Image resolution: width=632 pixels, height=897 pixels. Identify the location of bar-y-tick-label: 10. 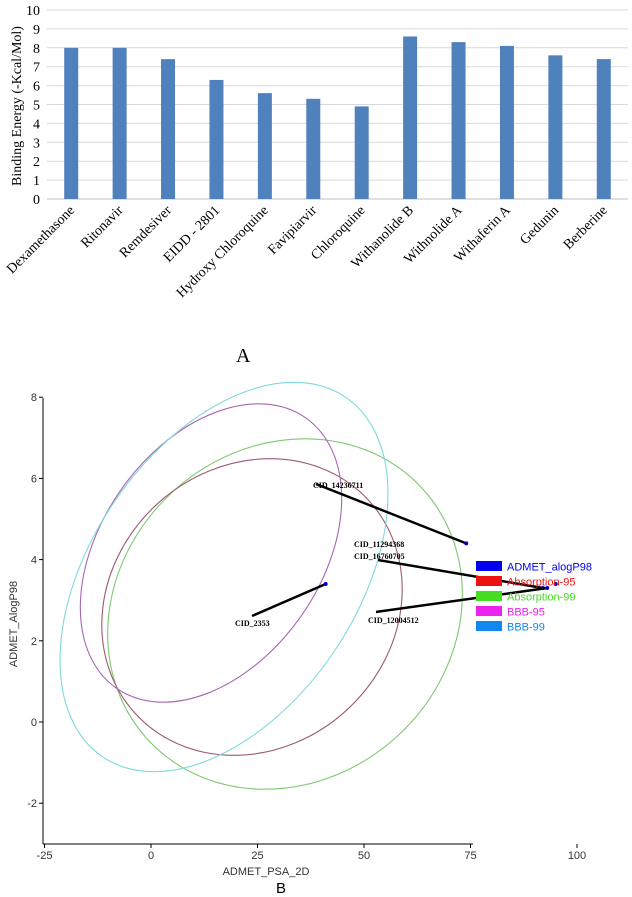
(33, 11).